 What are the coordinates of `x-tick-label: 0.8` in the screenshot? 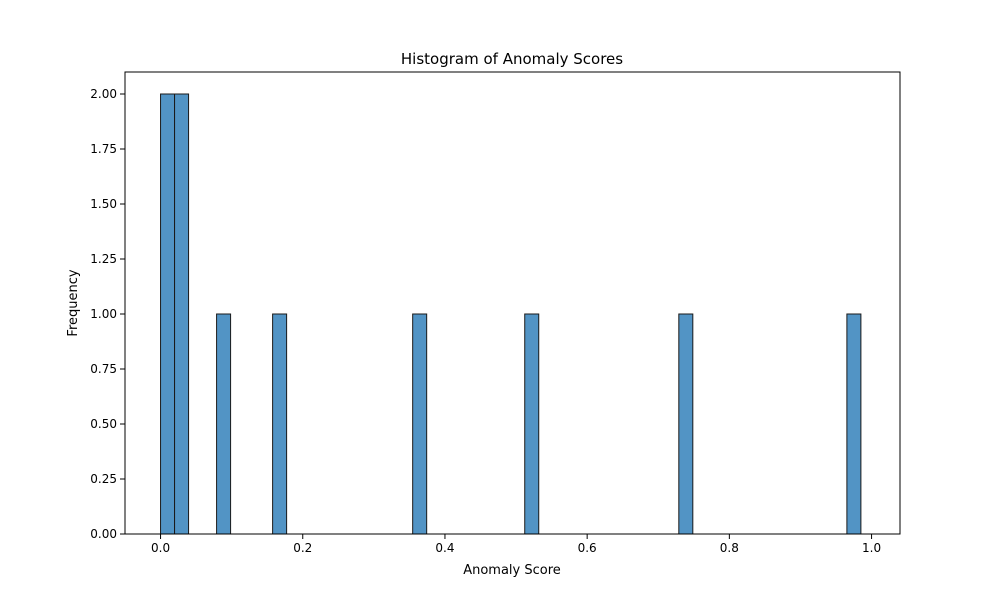 It's located at (729, 548).